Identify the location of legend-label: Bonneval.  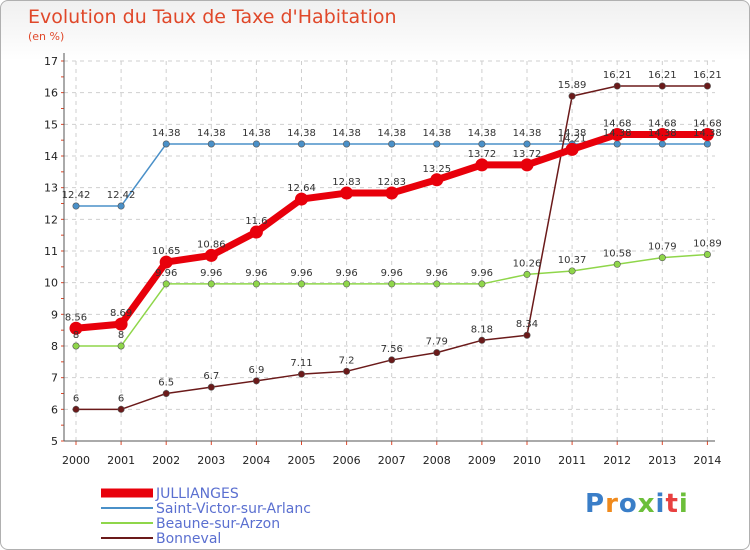
(188, 539).